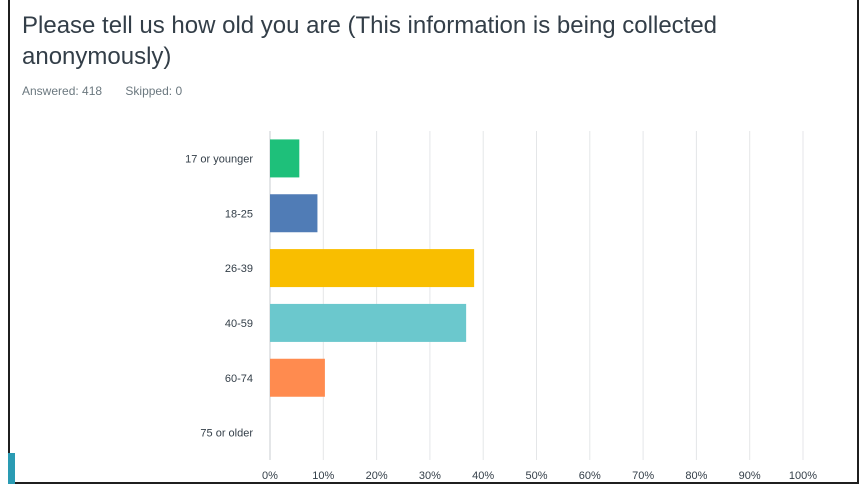 The height and width of the screenshot is (488, 865). Describe the element at coordinates (112, 91) in the screenshot. I see `response-stats: Answered: 418 Skipped: 0` at that location.